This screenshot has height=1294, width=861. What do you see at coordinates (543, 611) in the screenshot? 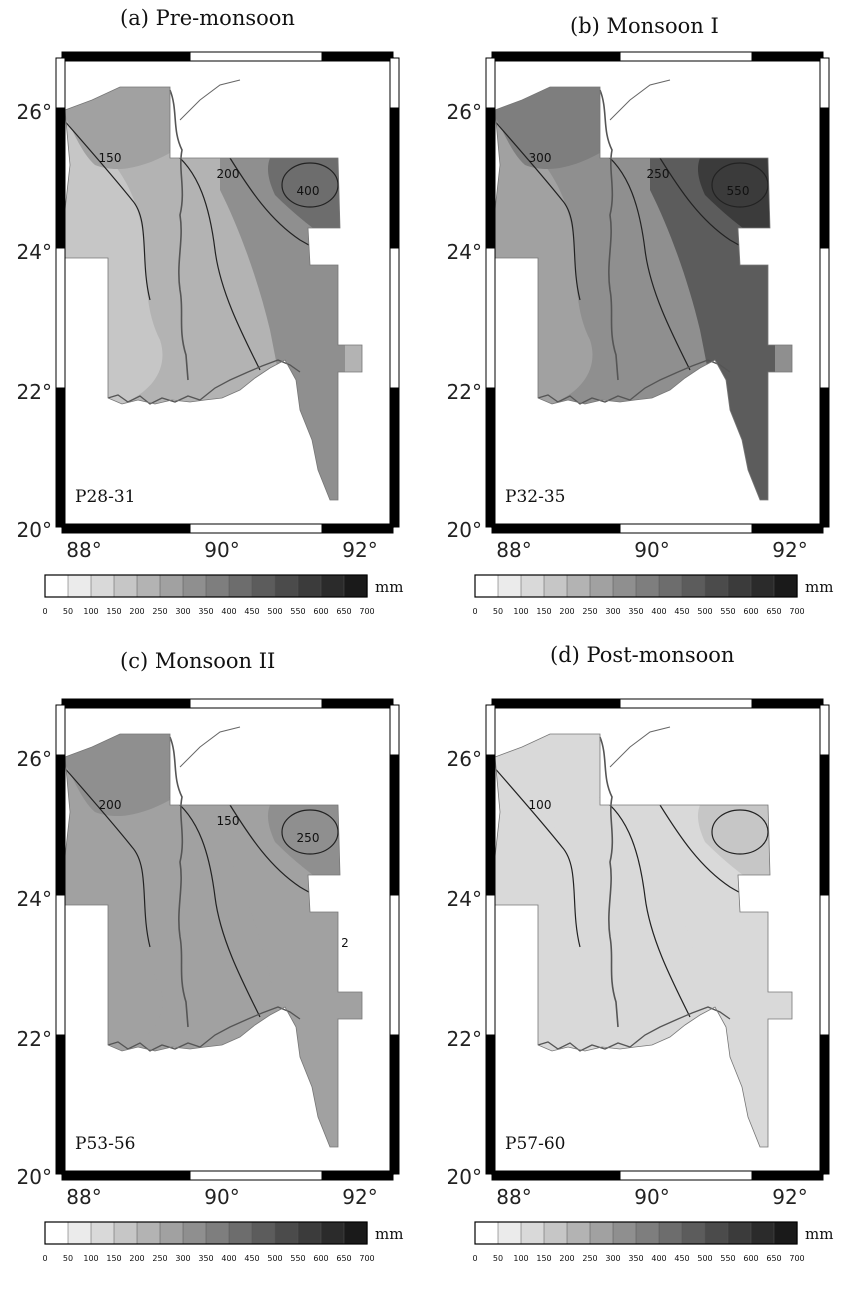
I see `colorbar-tick-label: 150` at bounding box center [543, 611].